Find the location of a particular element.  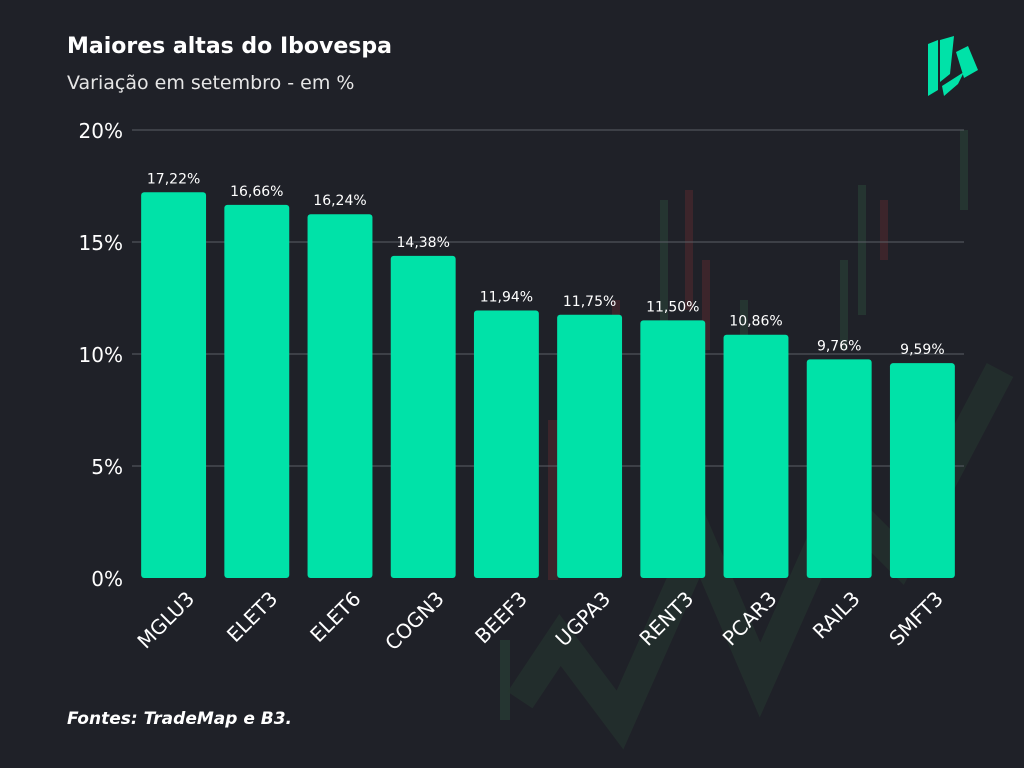

source-note: Fontes: TradeMap e B3. is located at coordinates (180, 719).